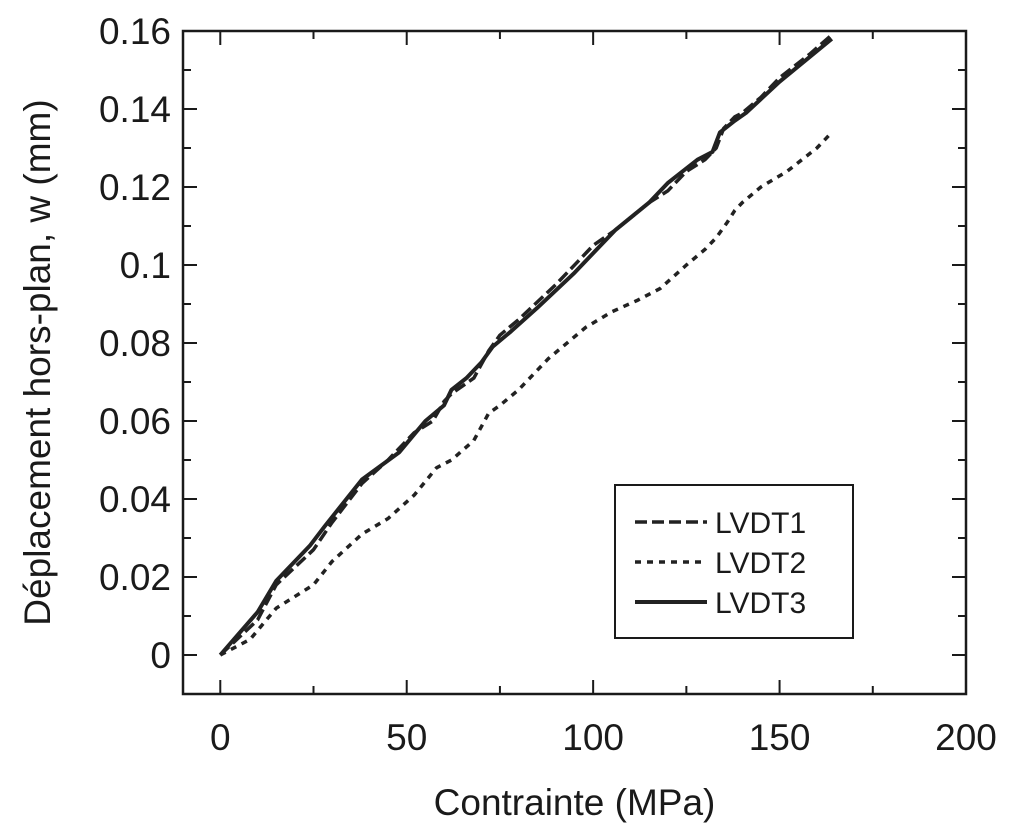  Describe the element at coordinates (780, 737) in the screenshot. I see `x-tick-label: 150` at that location.